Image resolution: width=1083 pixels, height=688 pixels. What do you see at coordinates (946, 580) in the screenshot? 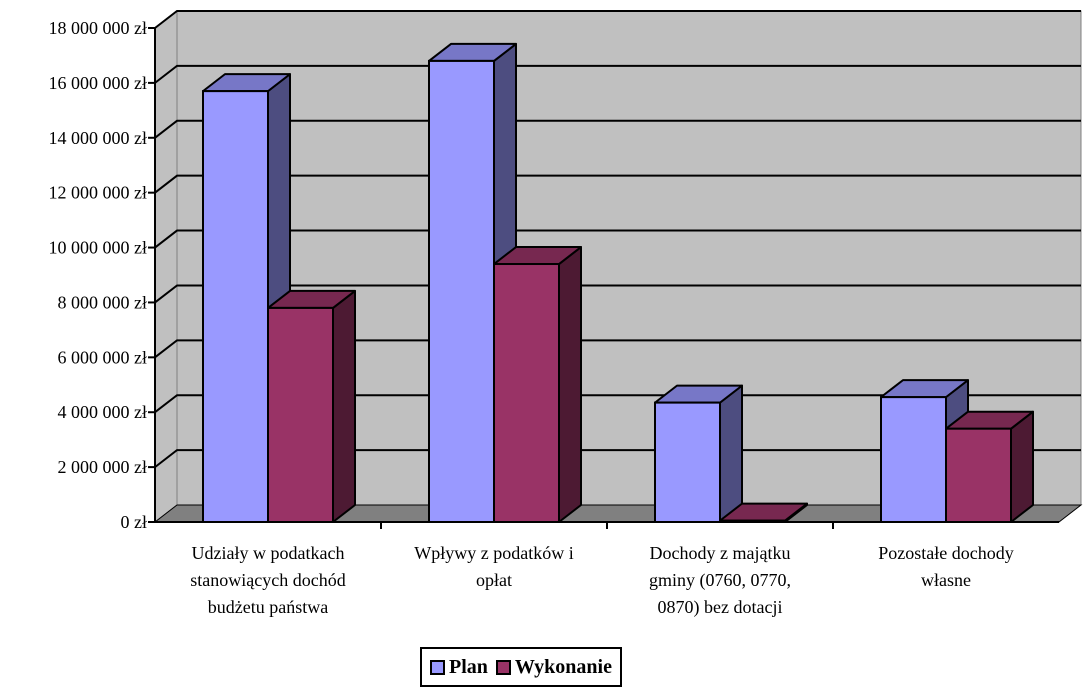
I see `x-category-label-line: własne` at bounding box center [946, 580].